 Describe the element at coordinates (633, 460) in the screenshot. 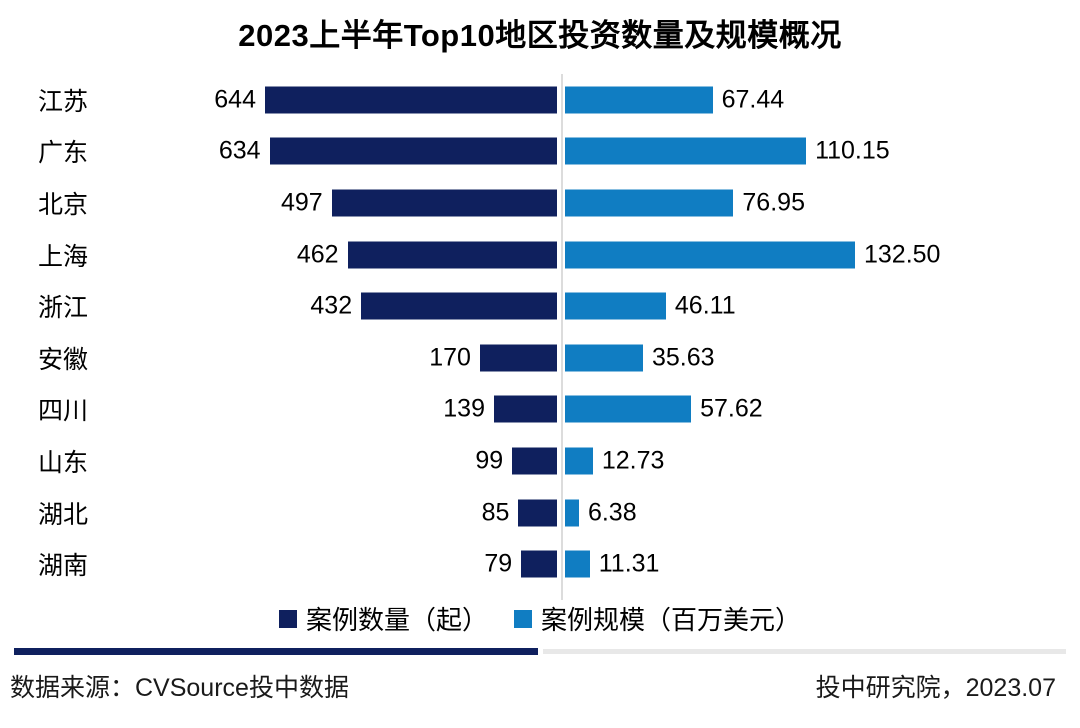

I see `scale-value: 12.73` at that location.